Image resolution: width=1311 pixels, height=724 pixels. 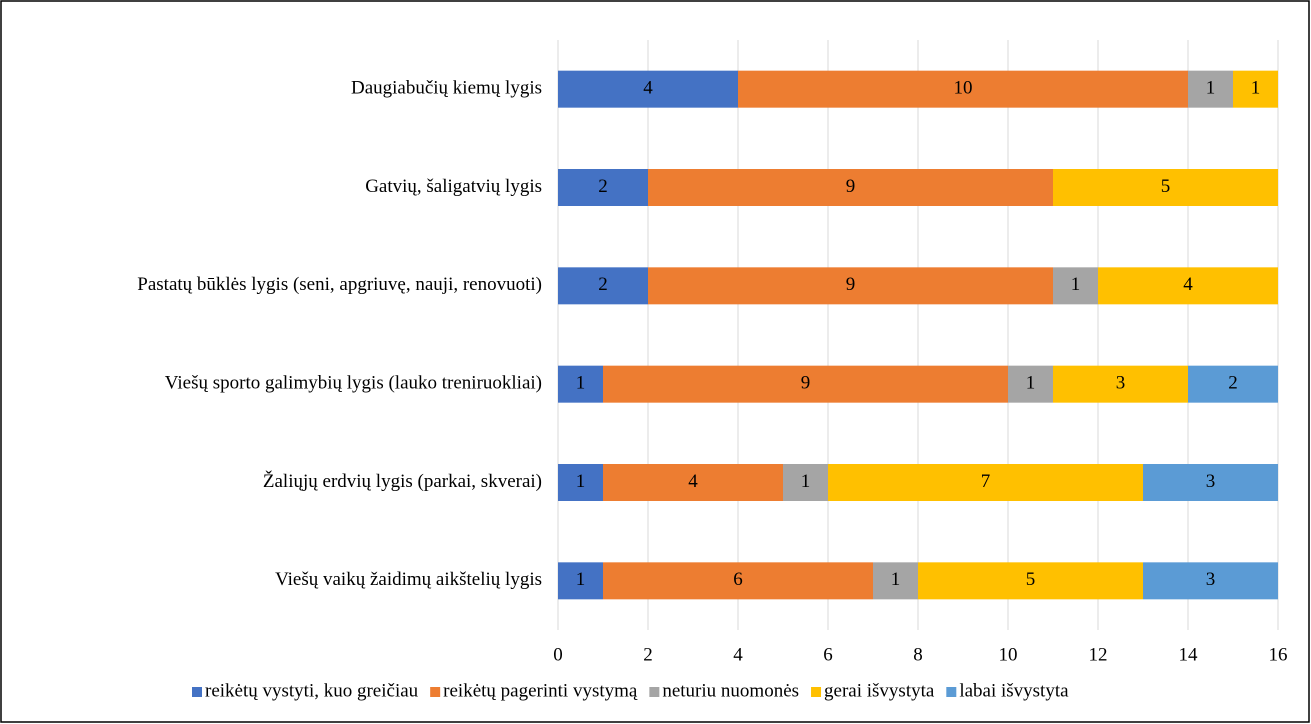 I want to click on x-tick-label: 6, so click(x=828, y=654).